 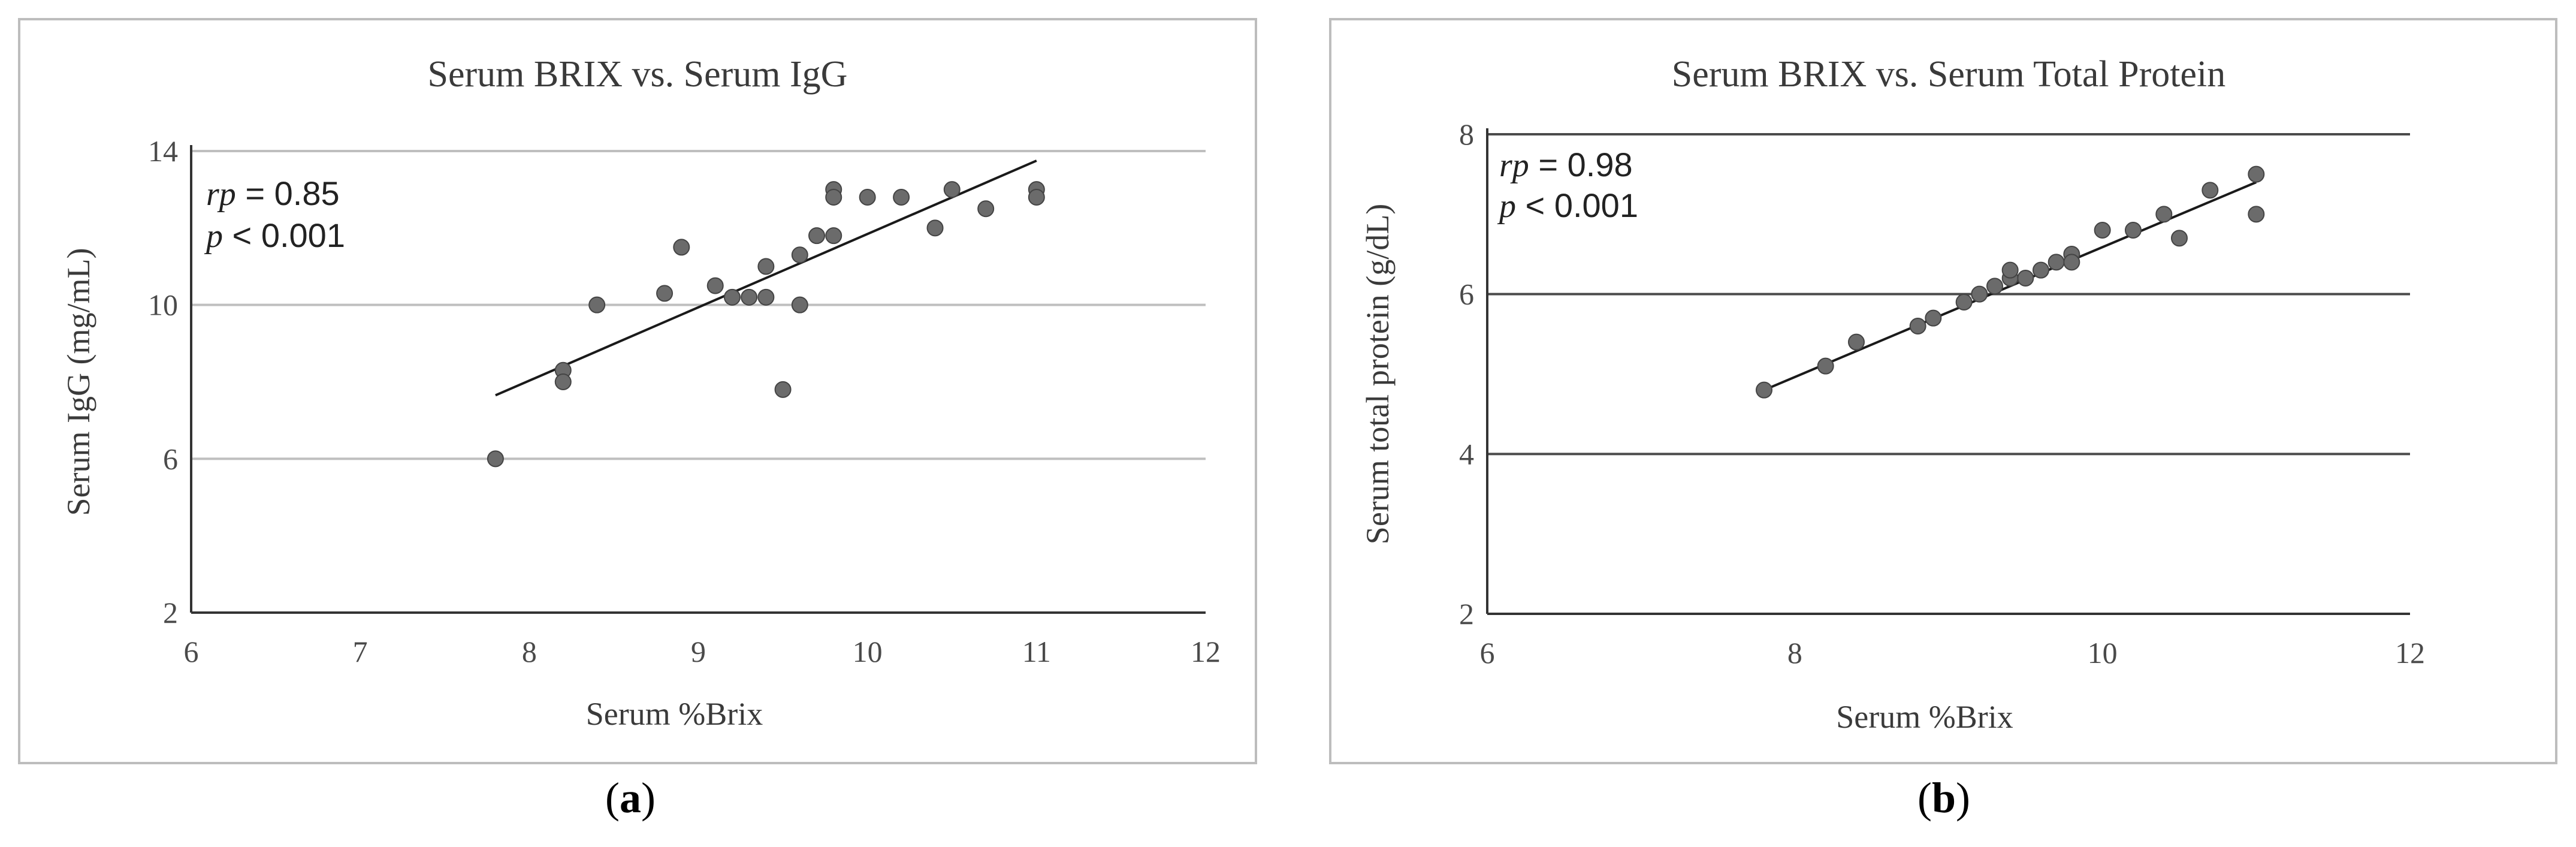 I want to click on x-tick-label: 9, so click(x=698, y=651).